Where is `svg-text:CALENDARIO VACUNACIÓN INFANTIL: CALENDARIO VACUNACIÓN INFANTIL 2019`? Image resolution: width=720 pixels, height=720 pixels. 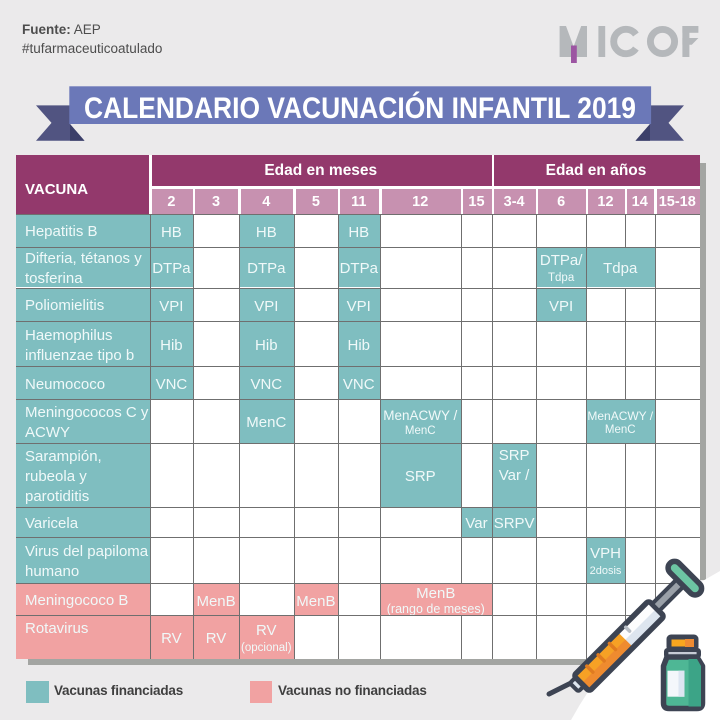
svg-text:CALENDARIO VACUNACIÓN INFANTIL: CALENDARIO VACUNACIÓN INFANTIL 2019 is located at coordinates (360, 108).